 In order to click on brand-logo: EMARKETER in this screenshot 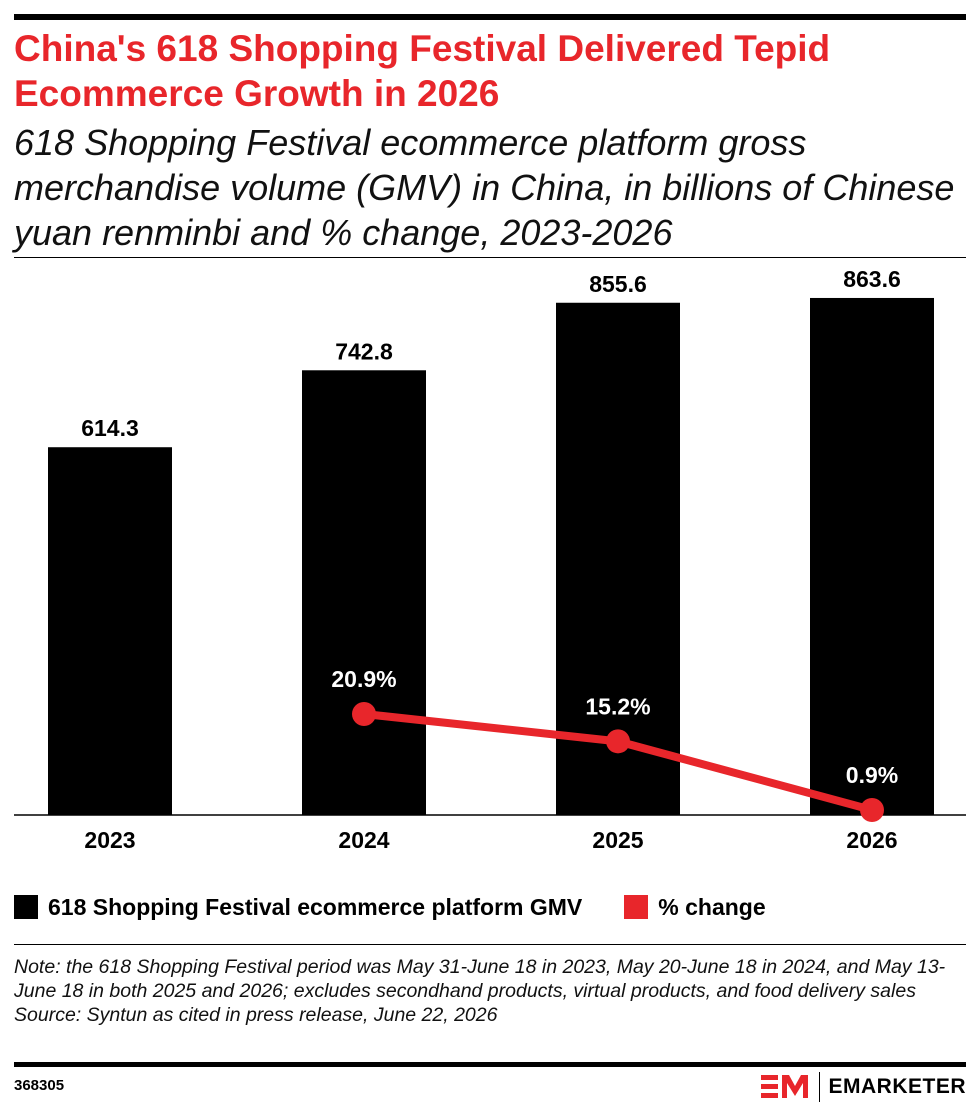, I will do `click(863, 1087)`.